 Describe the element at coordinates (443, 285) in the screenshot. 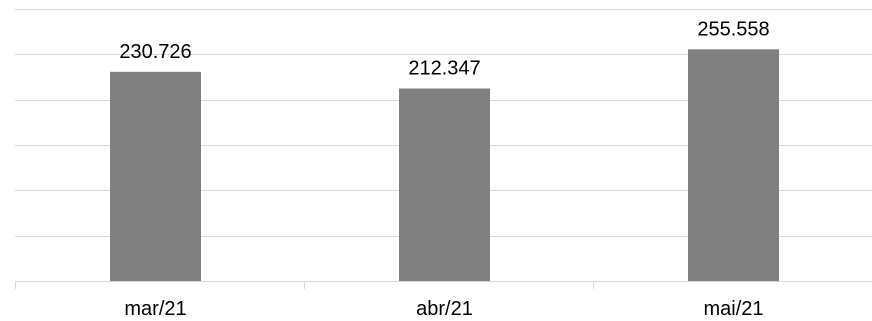

I see `x-axis` at that location.